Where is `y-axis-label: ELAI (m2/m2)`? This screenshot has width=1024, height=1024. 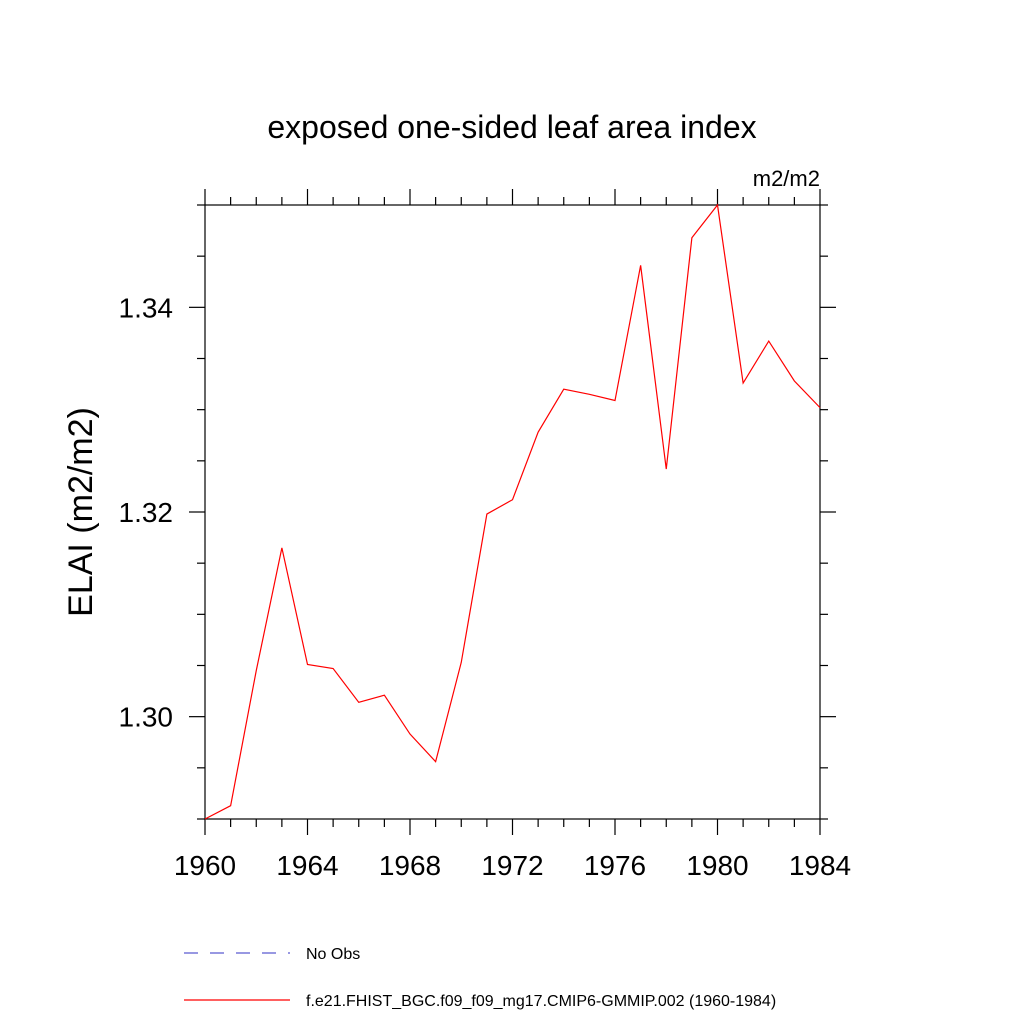 y-axis-label: ELAI (m2/m2) is located at coordinates (81, 512).